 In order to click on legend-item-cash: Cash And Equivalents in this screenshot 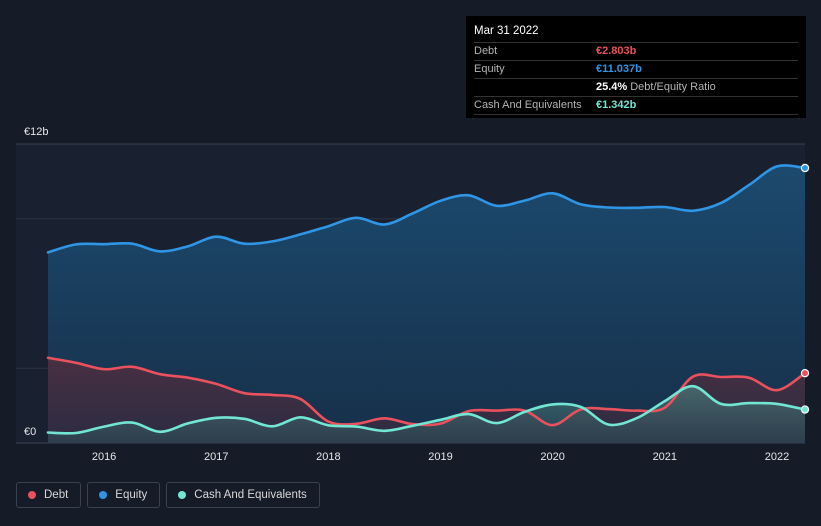, I will do `click(243, 495)`.